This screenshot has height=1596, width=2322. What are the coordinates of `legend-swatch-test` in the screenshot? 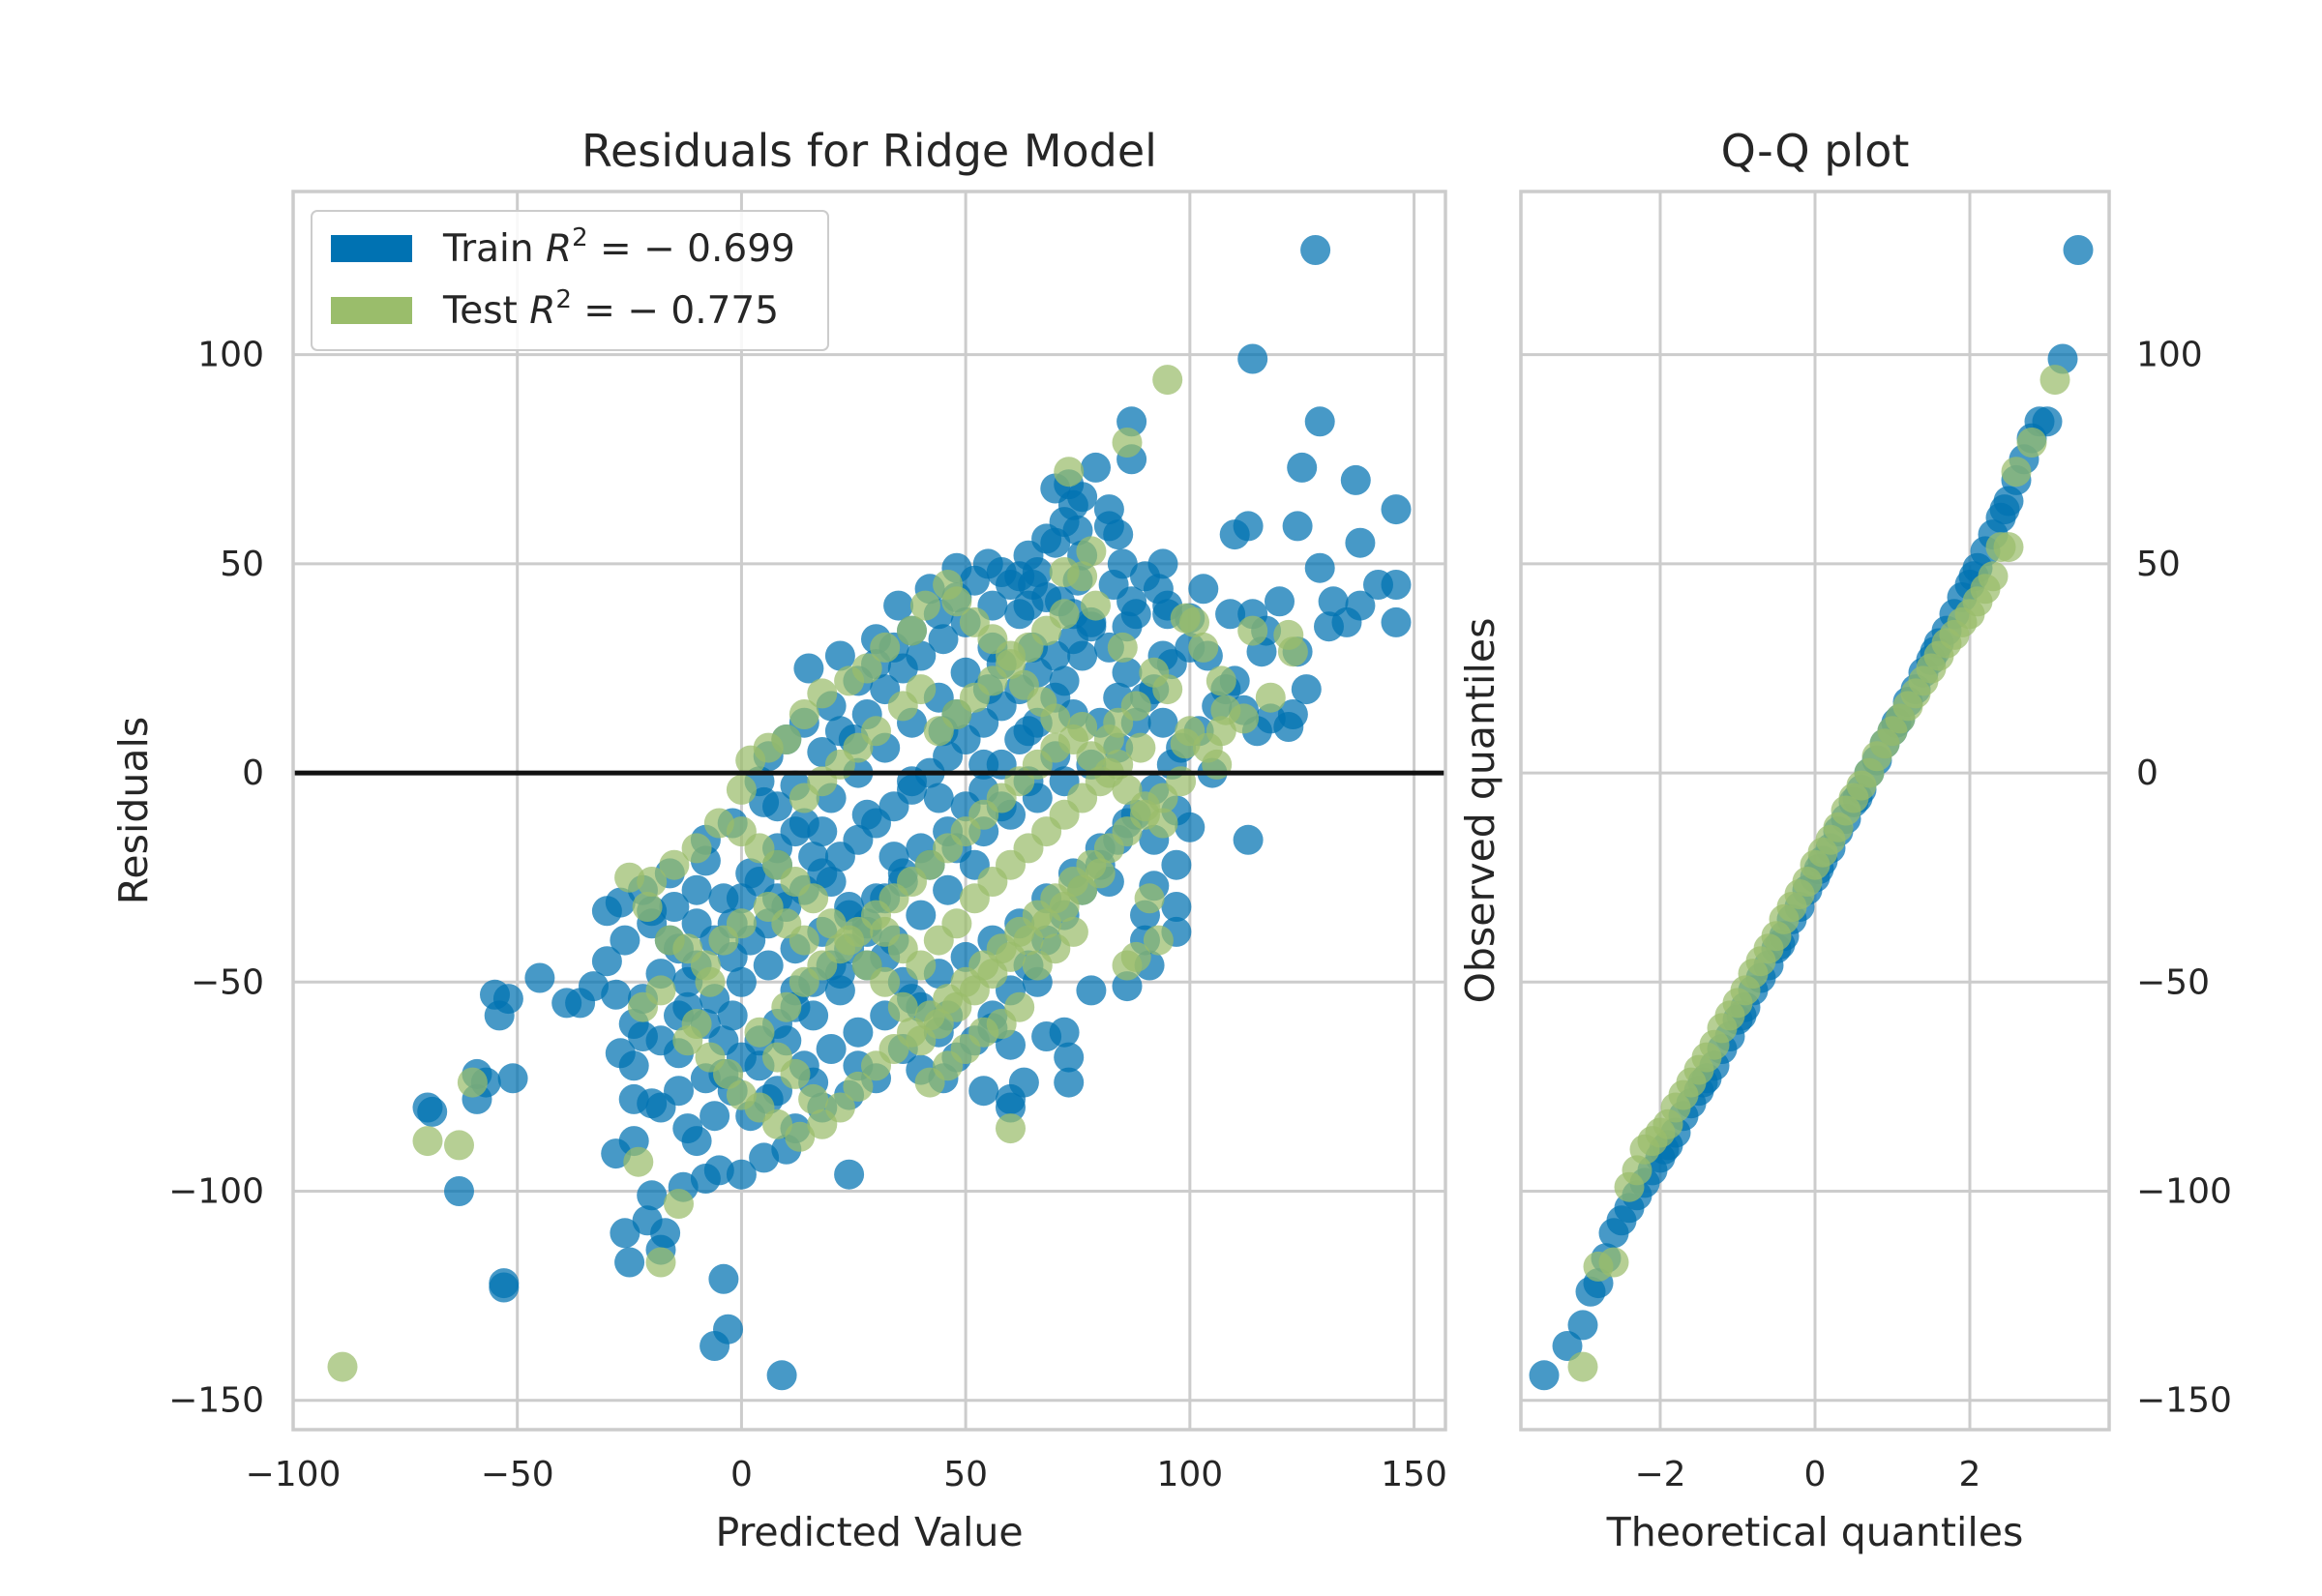 It's located at (371, 310).